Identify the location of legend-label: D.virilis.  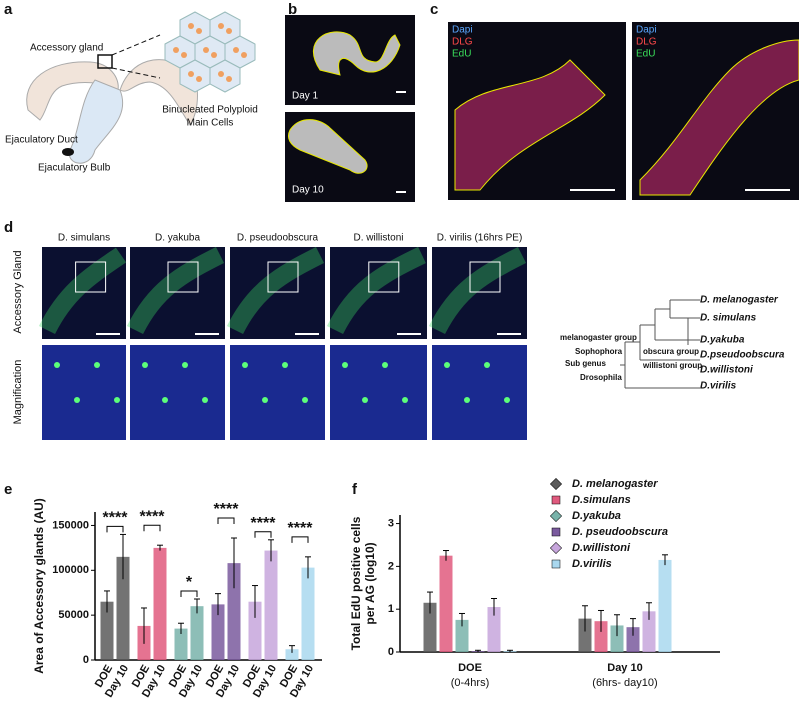
(592, 564).